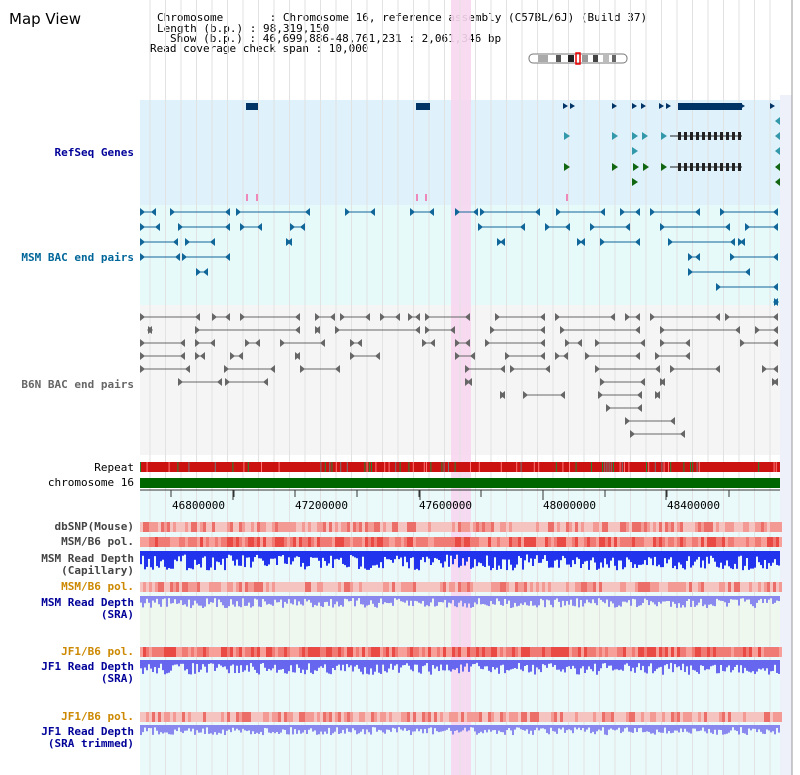 The image size is (800, 775). I want to click on msm-bac-features, so click(459, 257).